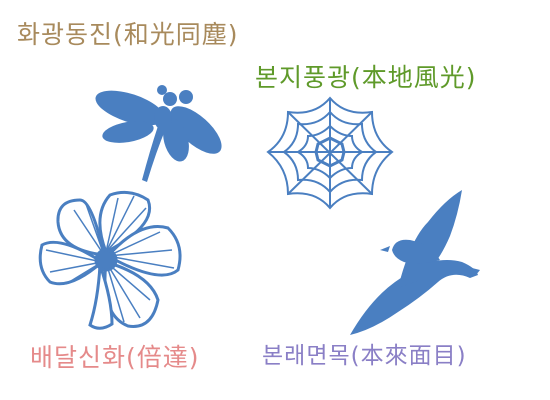  I want to click on label-baedal-sinhwa: 배달신화(倍達), so click(115, 357).